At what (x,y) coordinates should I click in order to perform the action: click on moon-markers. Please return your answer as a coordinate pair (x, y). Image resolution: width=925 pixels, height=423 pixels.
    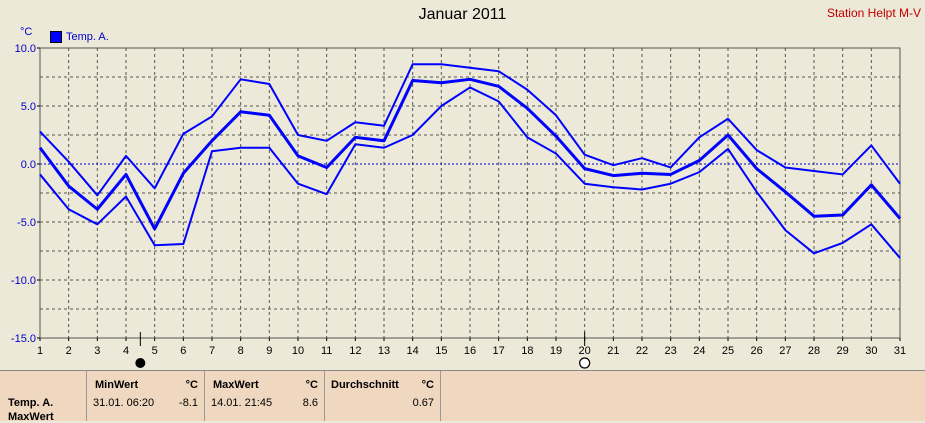
    Looking at the image, I should click on (363, 350).